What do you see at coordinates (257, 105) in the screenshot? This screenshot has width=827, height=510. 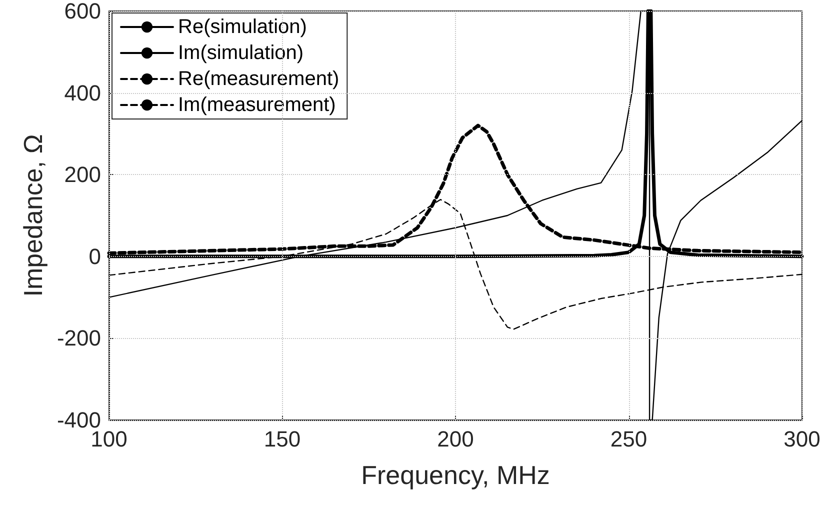 I see `legend-label: Im(measurement)` at bounding box center [257, 105].